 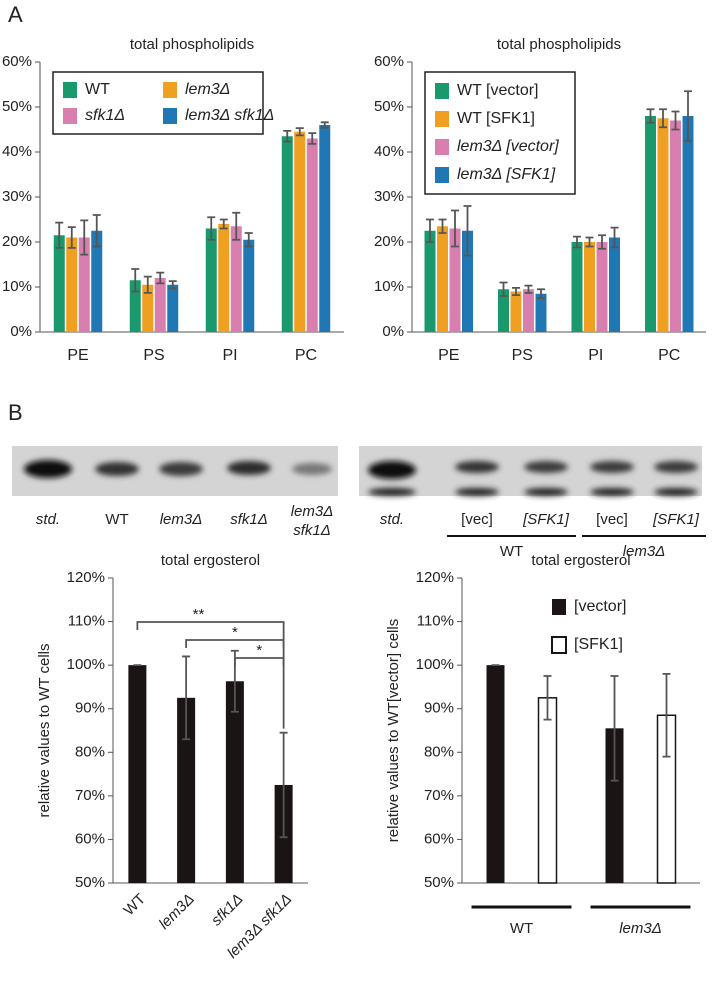 What do you see at coordinates (259, 661) in the screenshot?
I see `significance-bracket` at bounding box center [259, 661].